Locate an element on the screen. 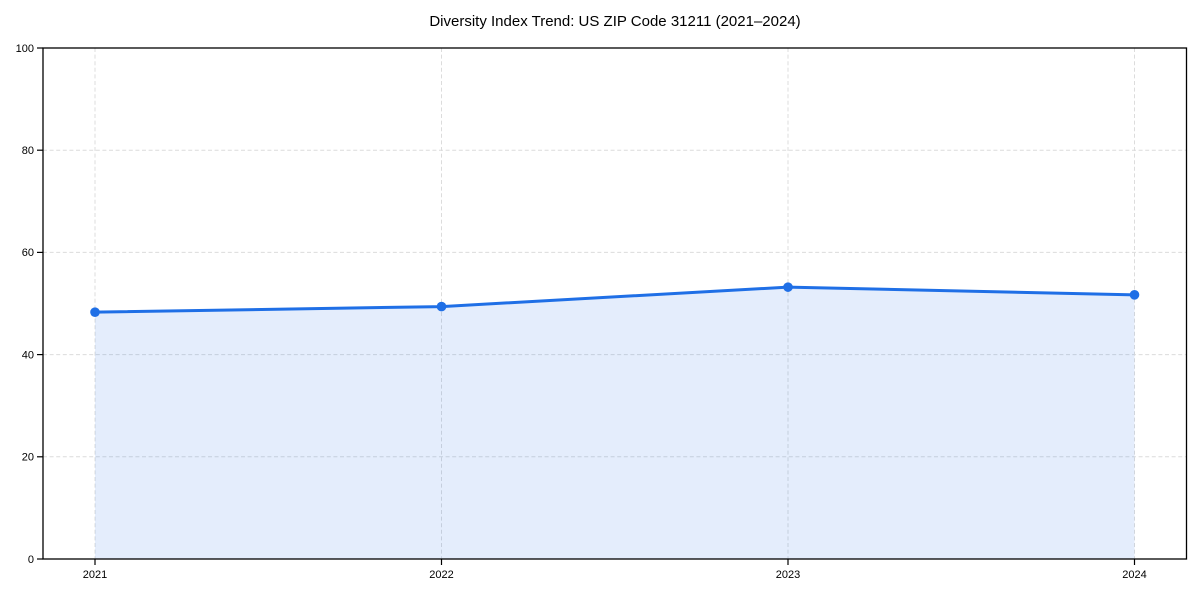 Image resolution: width=1200 pixels, height=600 pixels. data-point-2023 is located at coordinates (788, 287).